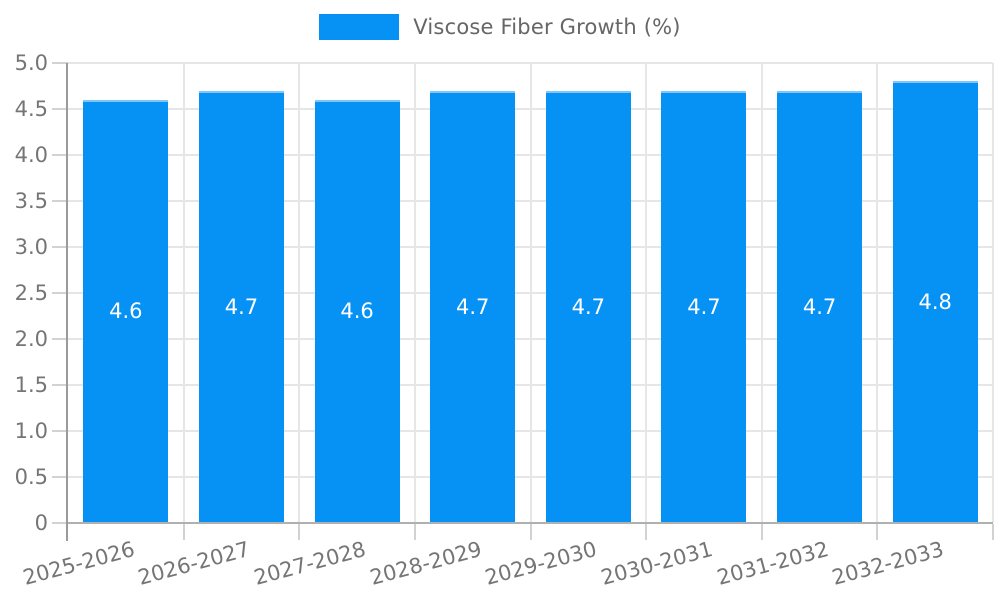  Describe the element at coordinates (41, 523) in the screenshot. I see `y-tick-label: 0` at that location.